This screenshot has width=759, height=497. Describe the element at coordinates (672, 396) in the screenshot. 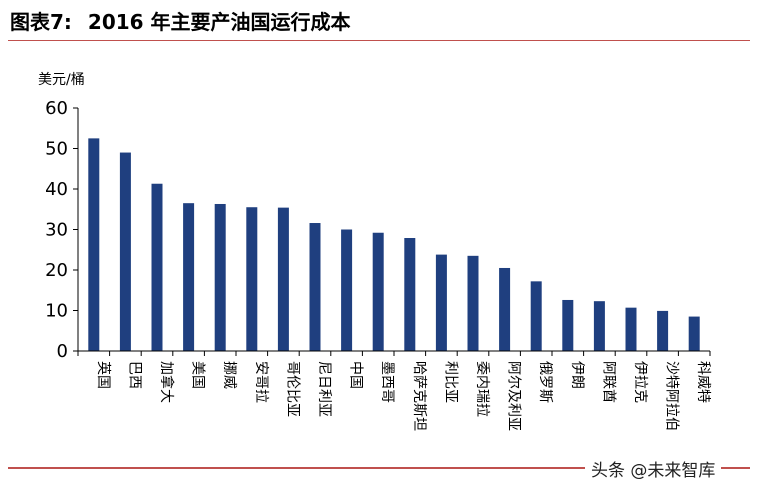

I see `x-tick-label: 沙特阿拉伯` at that location.